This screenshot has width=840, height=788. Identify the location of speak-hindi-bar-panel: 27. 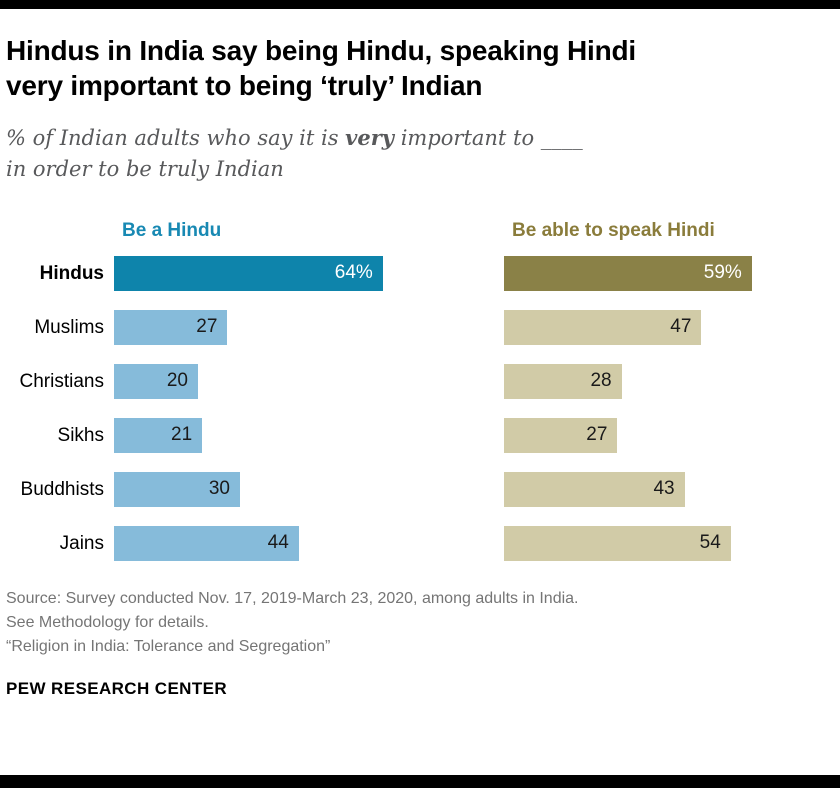
(669, 435).